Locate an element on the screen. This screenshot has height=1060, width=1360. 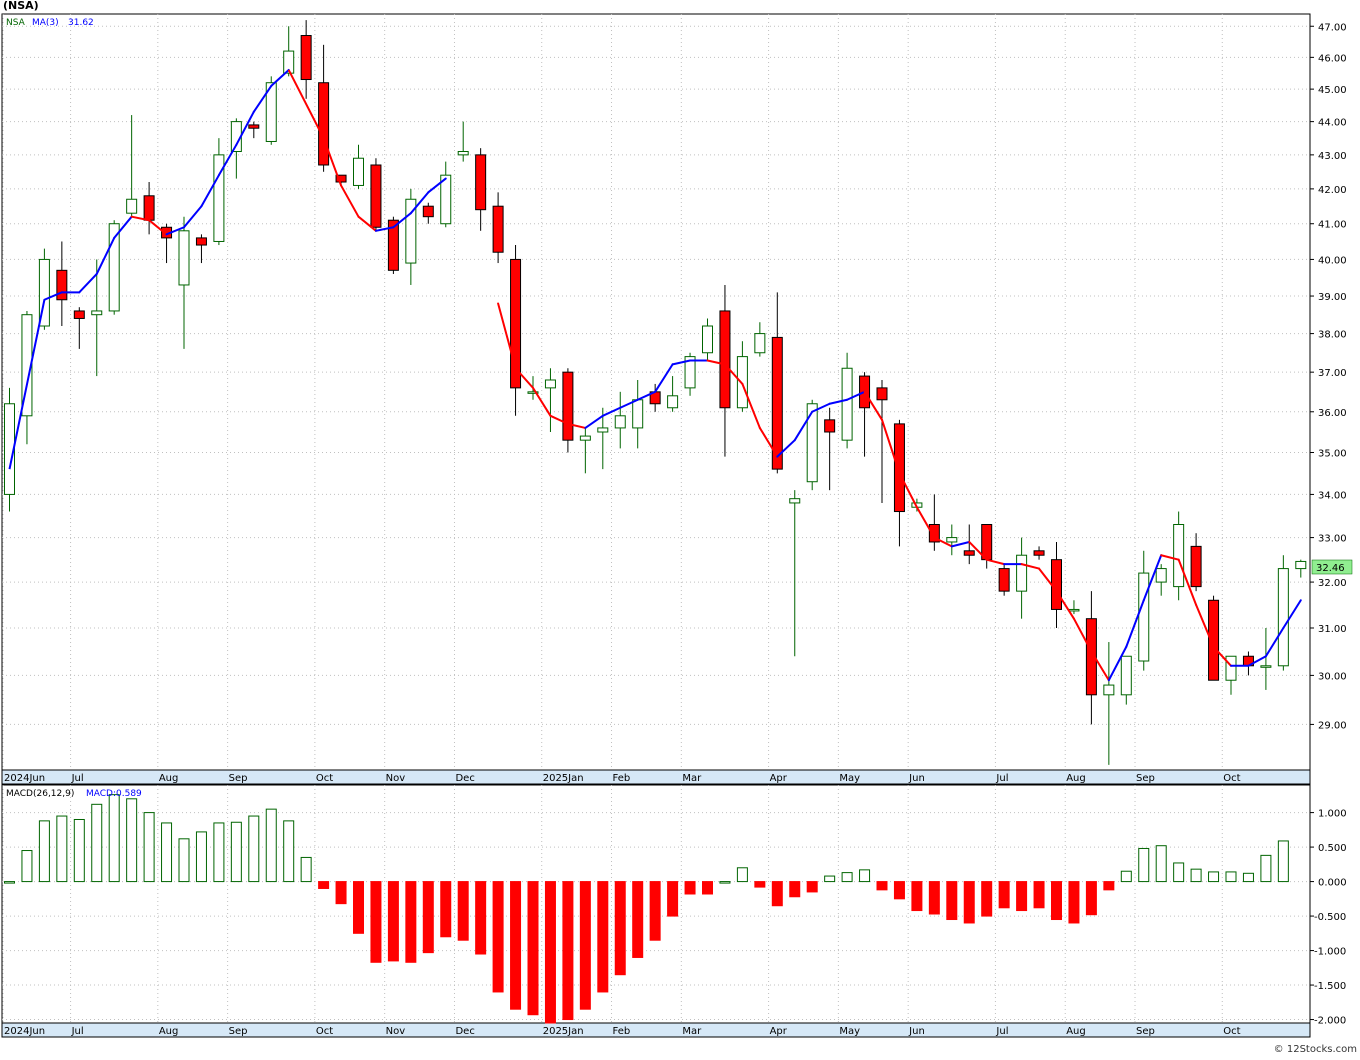
macd-legend-value: MACD:0.589 is located at coordinates (114, 794).